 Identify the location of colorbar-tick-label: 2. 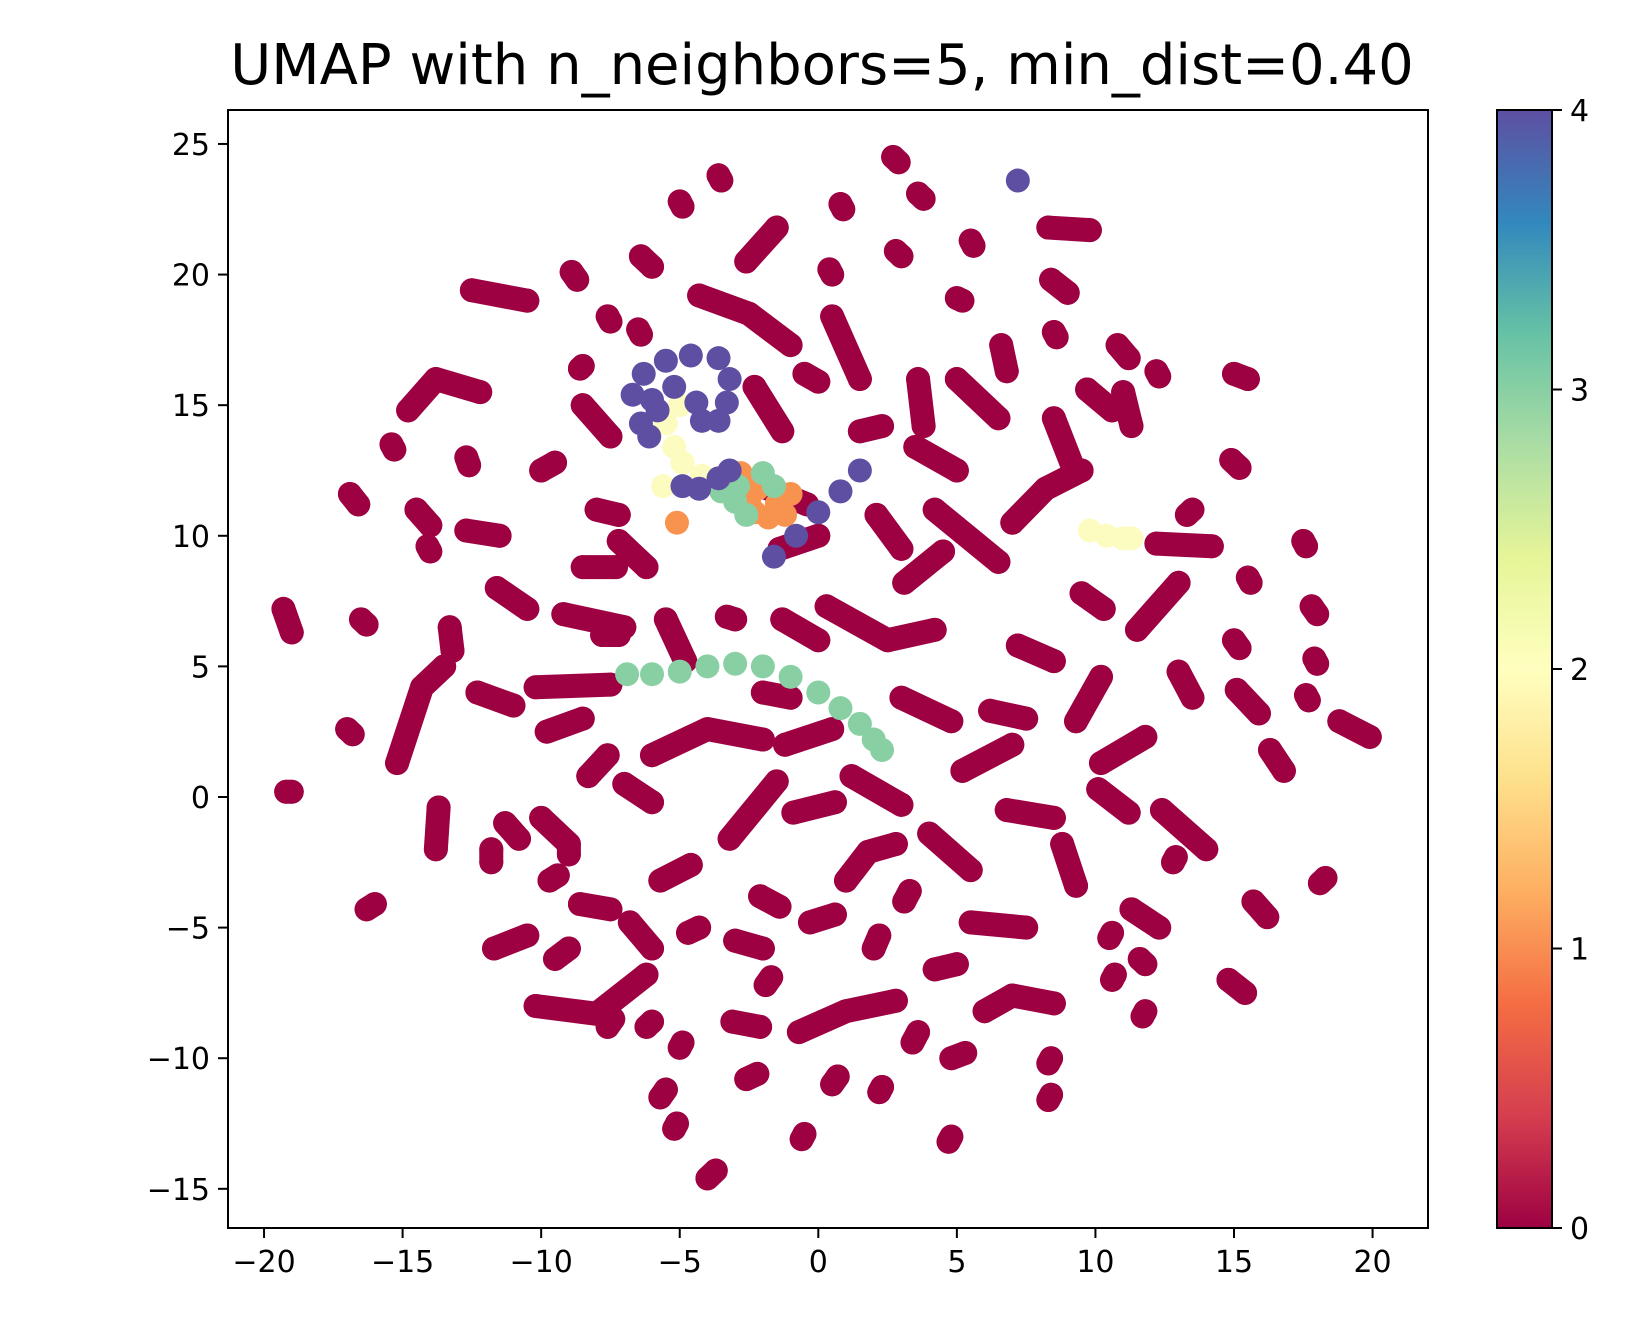
(1579, 670).